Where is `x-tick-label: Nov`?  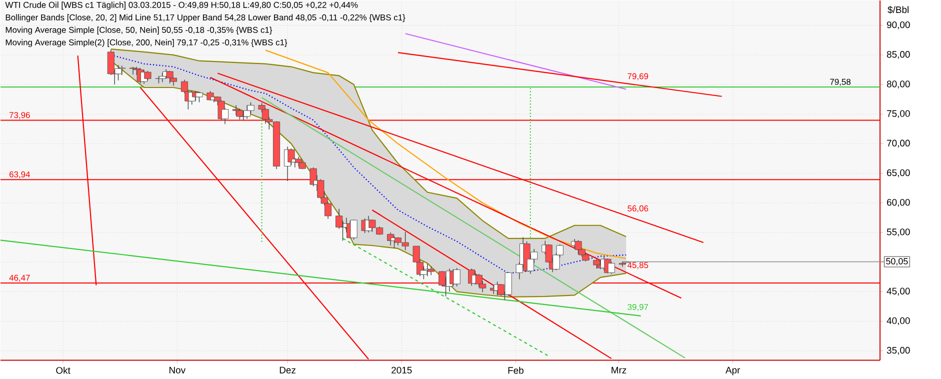 x-tick-label: Nov is located at coordinates (178, 370).